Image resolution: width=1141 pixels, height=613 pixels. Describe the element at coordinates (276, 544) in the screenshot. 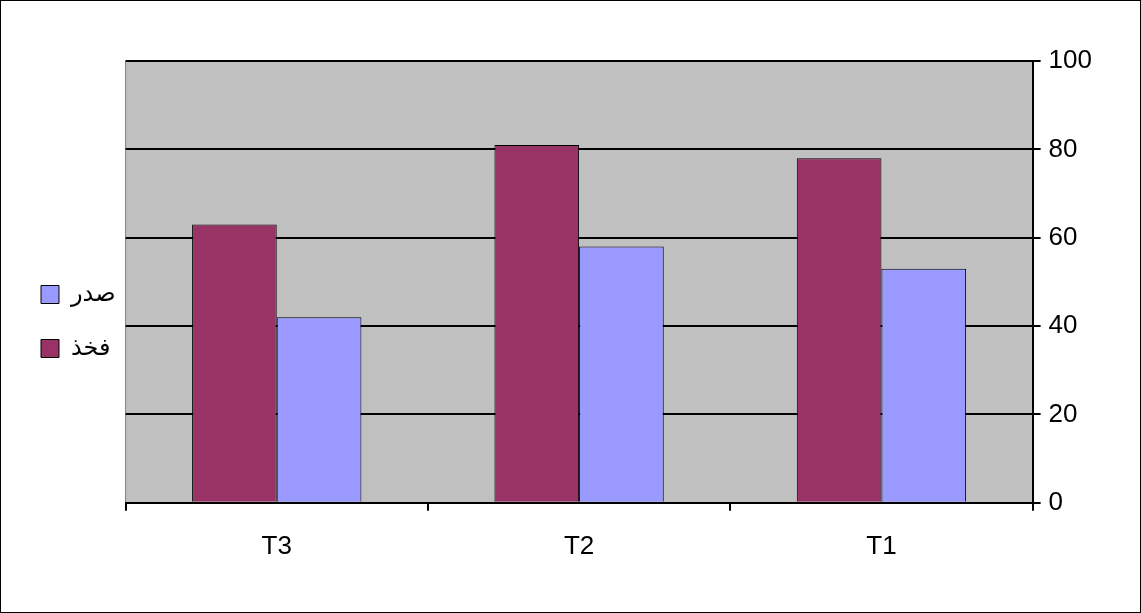

I see `x-tick-label: T3` at that location.